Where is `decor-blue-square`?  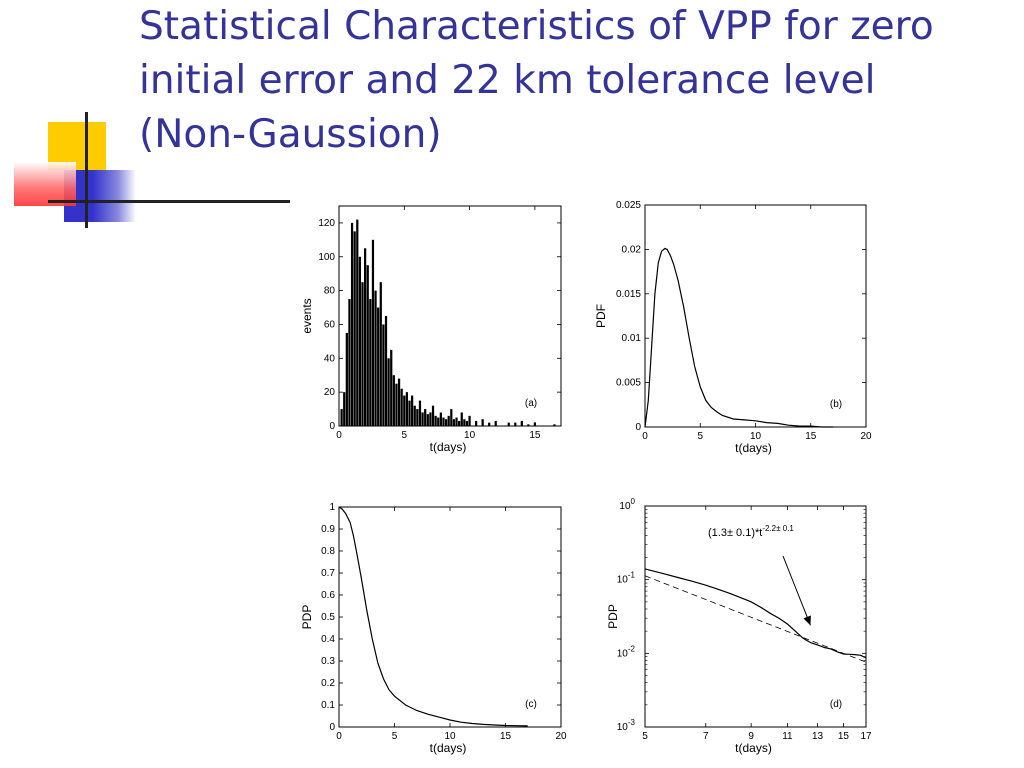 decor-blue-square is located at coordinates (100, 196).